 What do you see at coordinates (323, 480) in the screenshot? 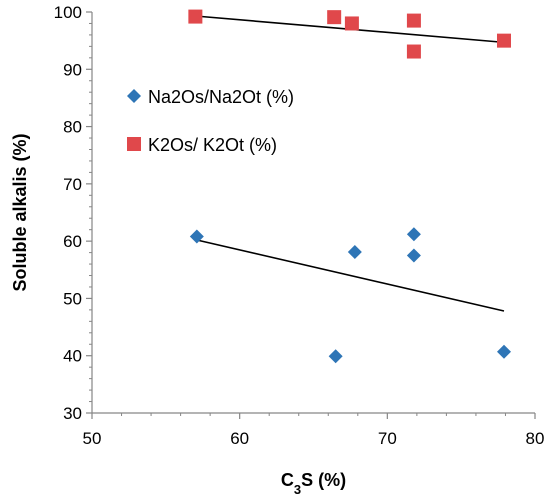
I see `x-axis-label-rest: S (%)` at bounding box center [323, 480].